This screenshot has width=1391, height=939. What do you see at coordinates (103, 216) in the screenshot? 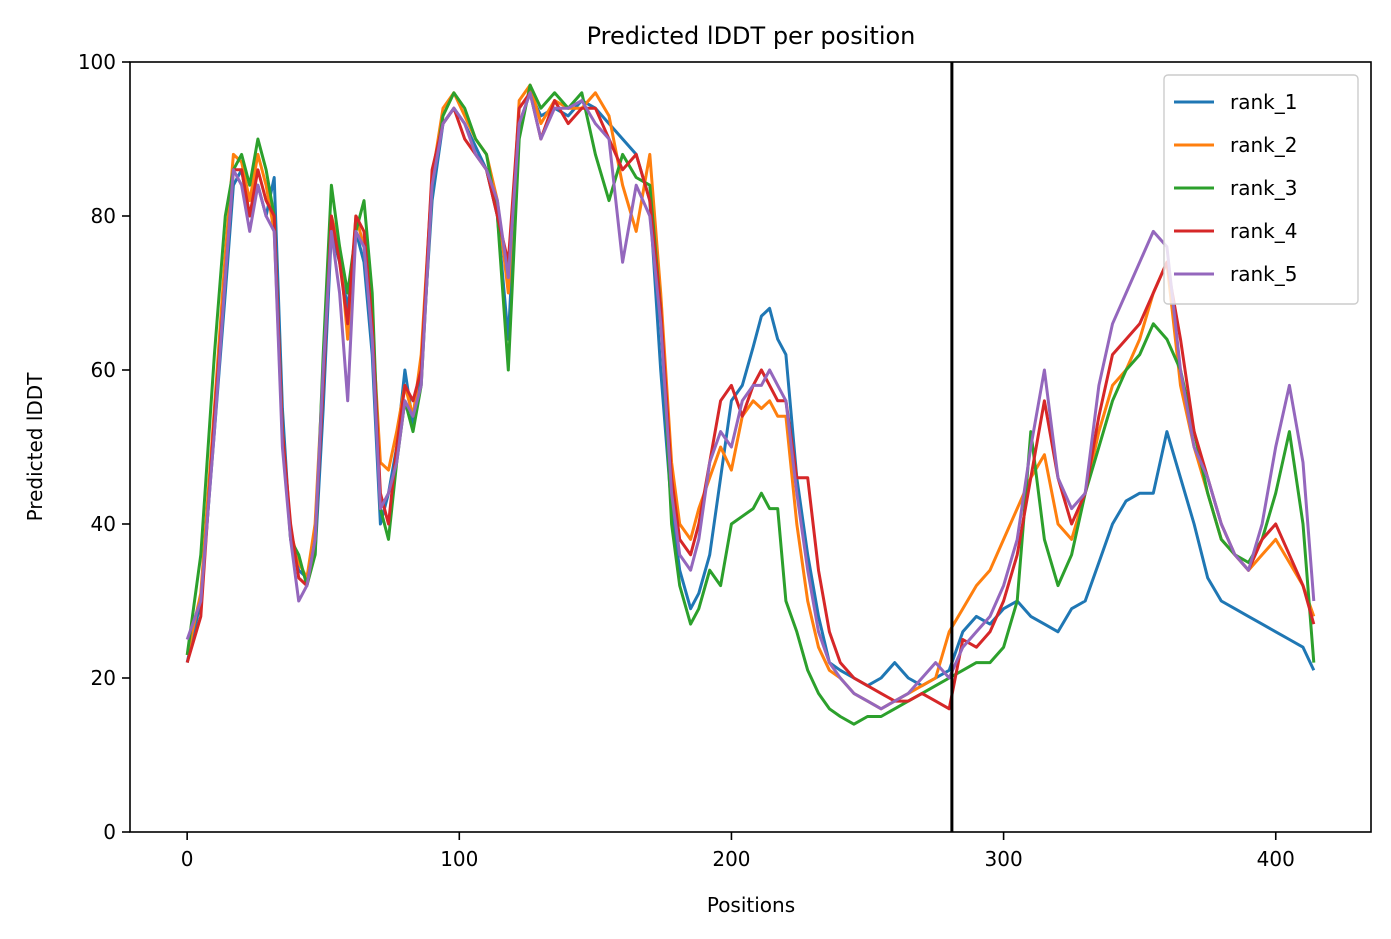
I see `y-tick-label: 80` at bounding box center [103, 216].